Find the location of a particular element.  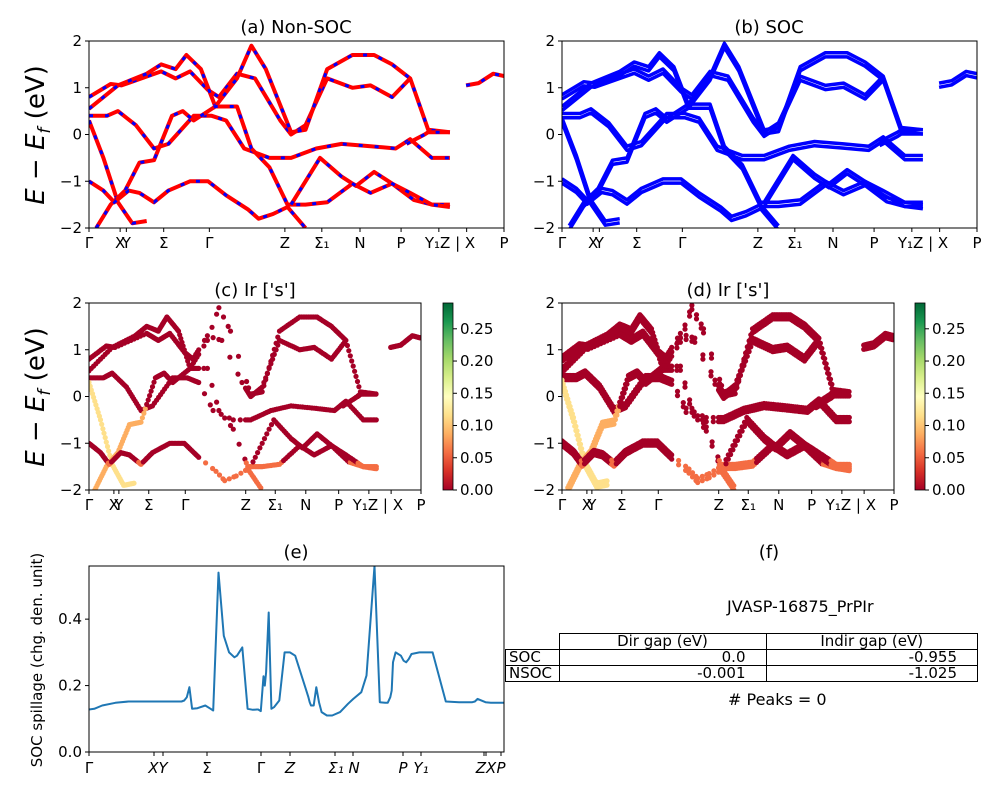

panel-e-frame is located at coordinates (296, 659).